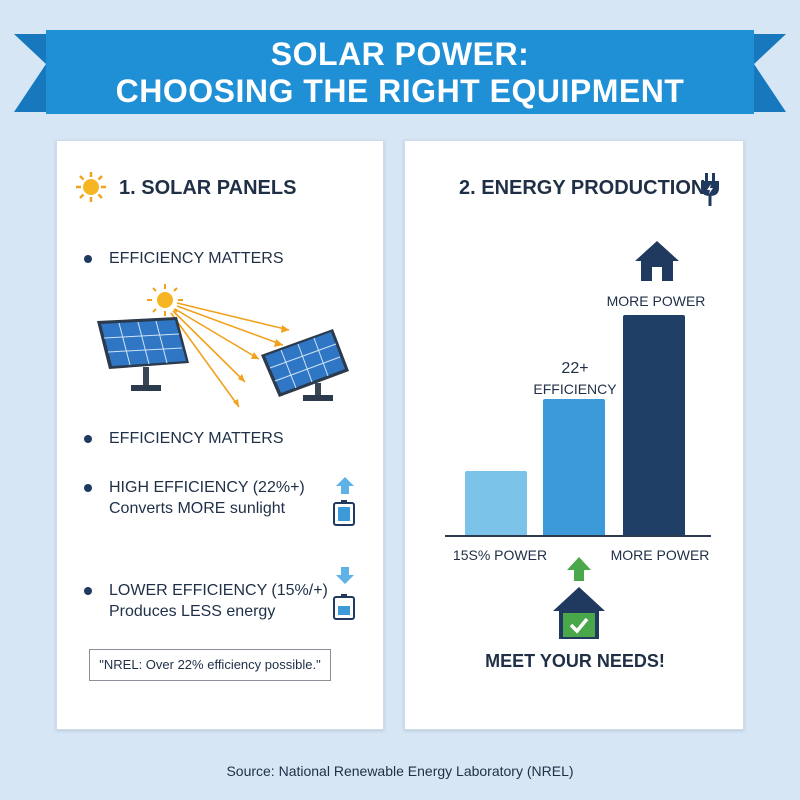  What do you see at coordinates (575, 378) in the screenshot?
I see `efficiency-label: 22+ EFFICIENCY` at bounding box center [575, 378].